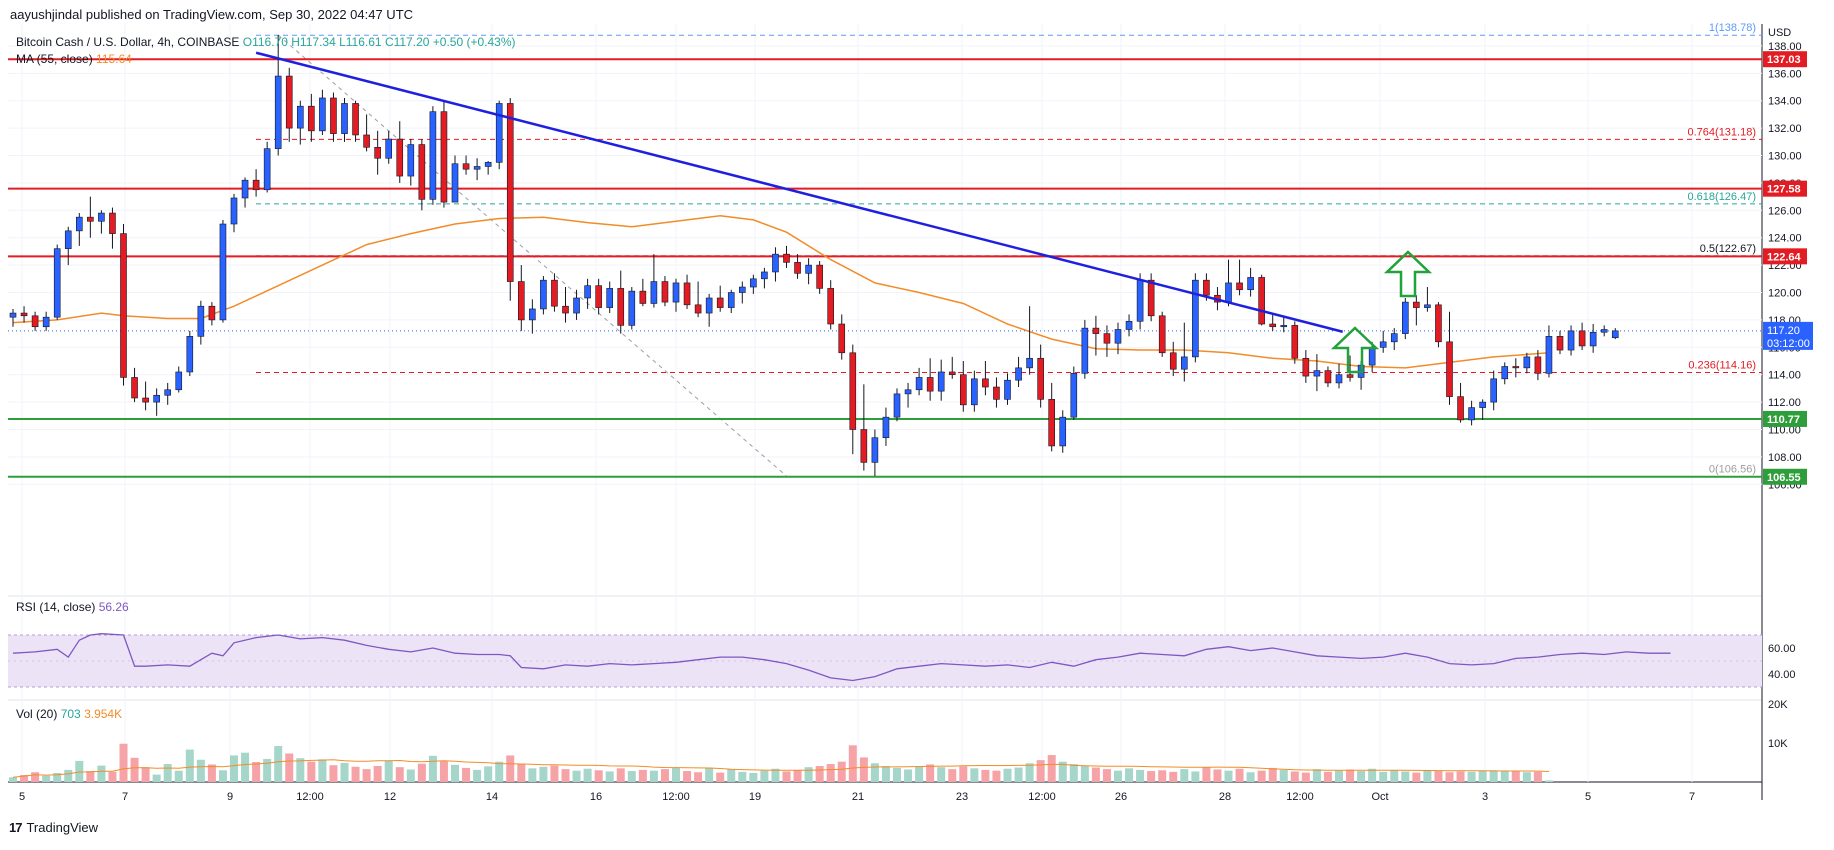  What do you see at coordinates (1784, 257) in the screenshot?
I see `resistance-level-label: 122.64` at bounding box center [1784, 257].